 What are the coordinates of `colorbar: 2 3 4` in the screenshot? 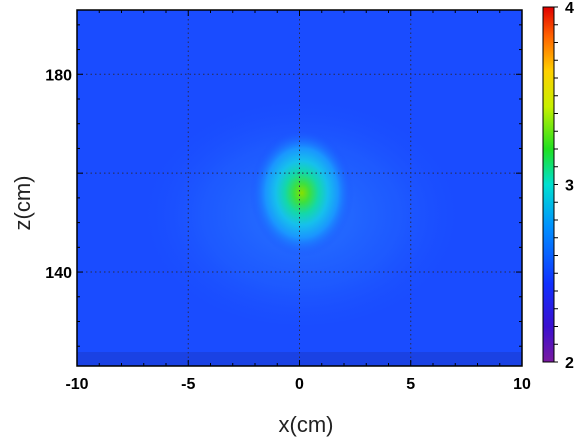 It's located at (558, 186).